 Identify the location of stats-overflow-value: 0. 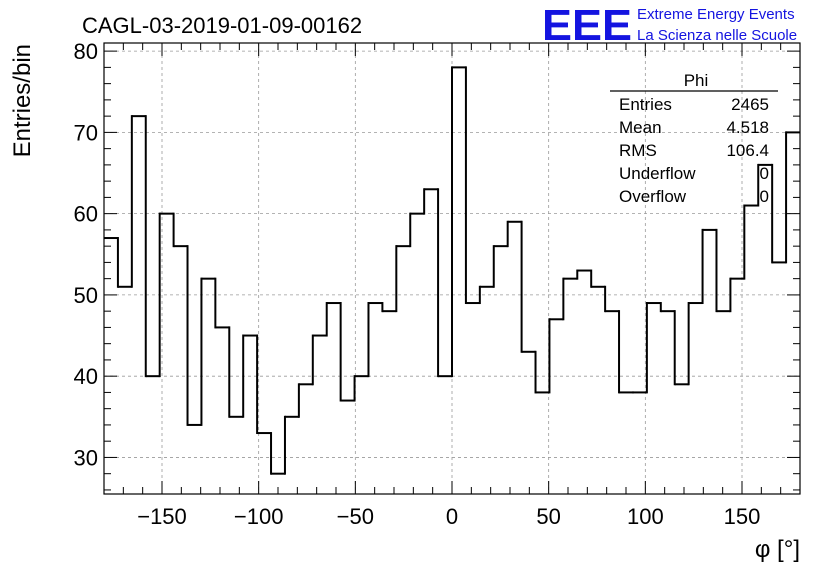
(764, 196).